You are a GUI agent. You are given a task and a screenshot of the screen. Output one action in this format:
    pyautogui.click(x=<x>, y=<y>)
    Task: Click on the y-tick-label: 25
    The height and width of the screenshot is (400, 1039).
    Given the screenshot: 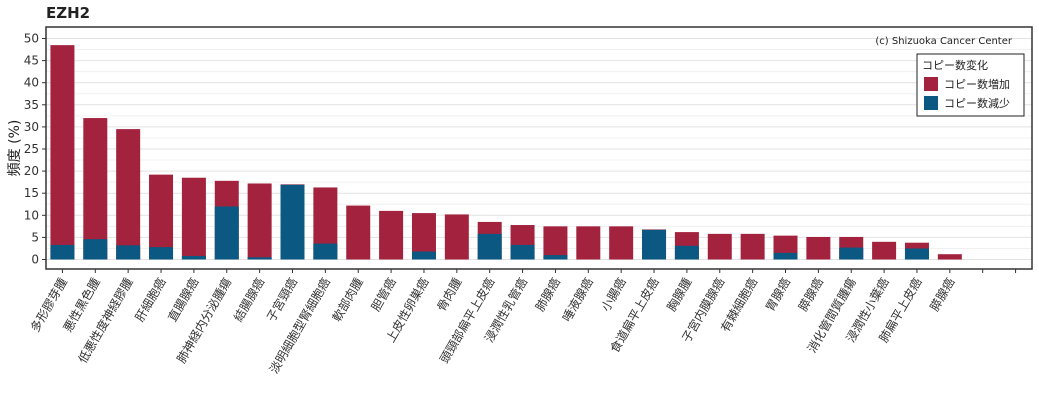 What is the action you would take?
    pyautogui.click(x=31, y=149)
    